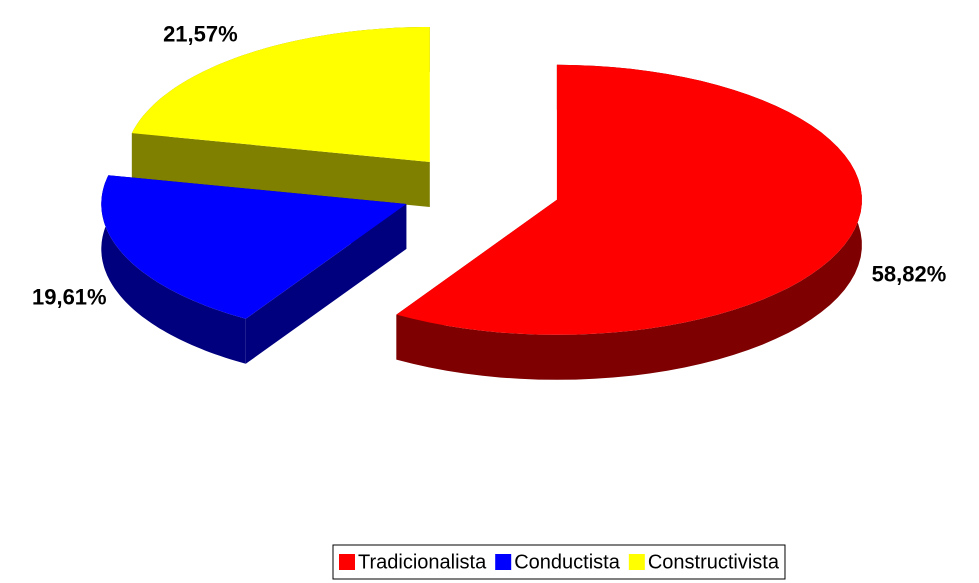 Image resolution: width=979 pixels, height=583 pixels. What do you see at coordinates (714, 562) in the screenshot?
I see `legend-label: Constructivista` at bounding box center [714, 562].